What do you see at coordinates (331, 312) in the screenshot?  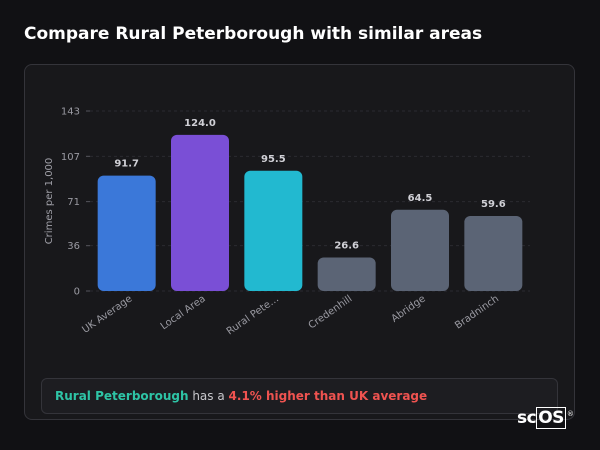 I see `x-tick-label: Credenhill` at bounding box center [331, 312].